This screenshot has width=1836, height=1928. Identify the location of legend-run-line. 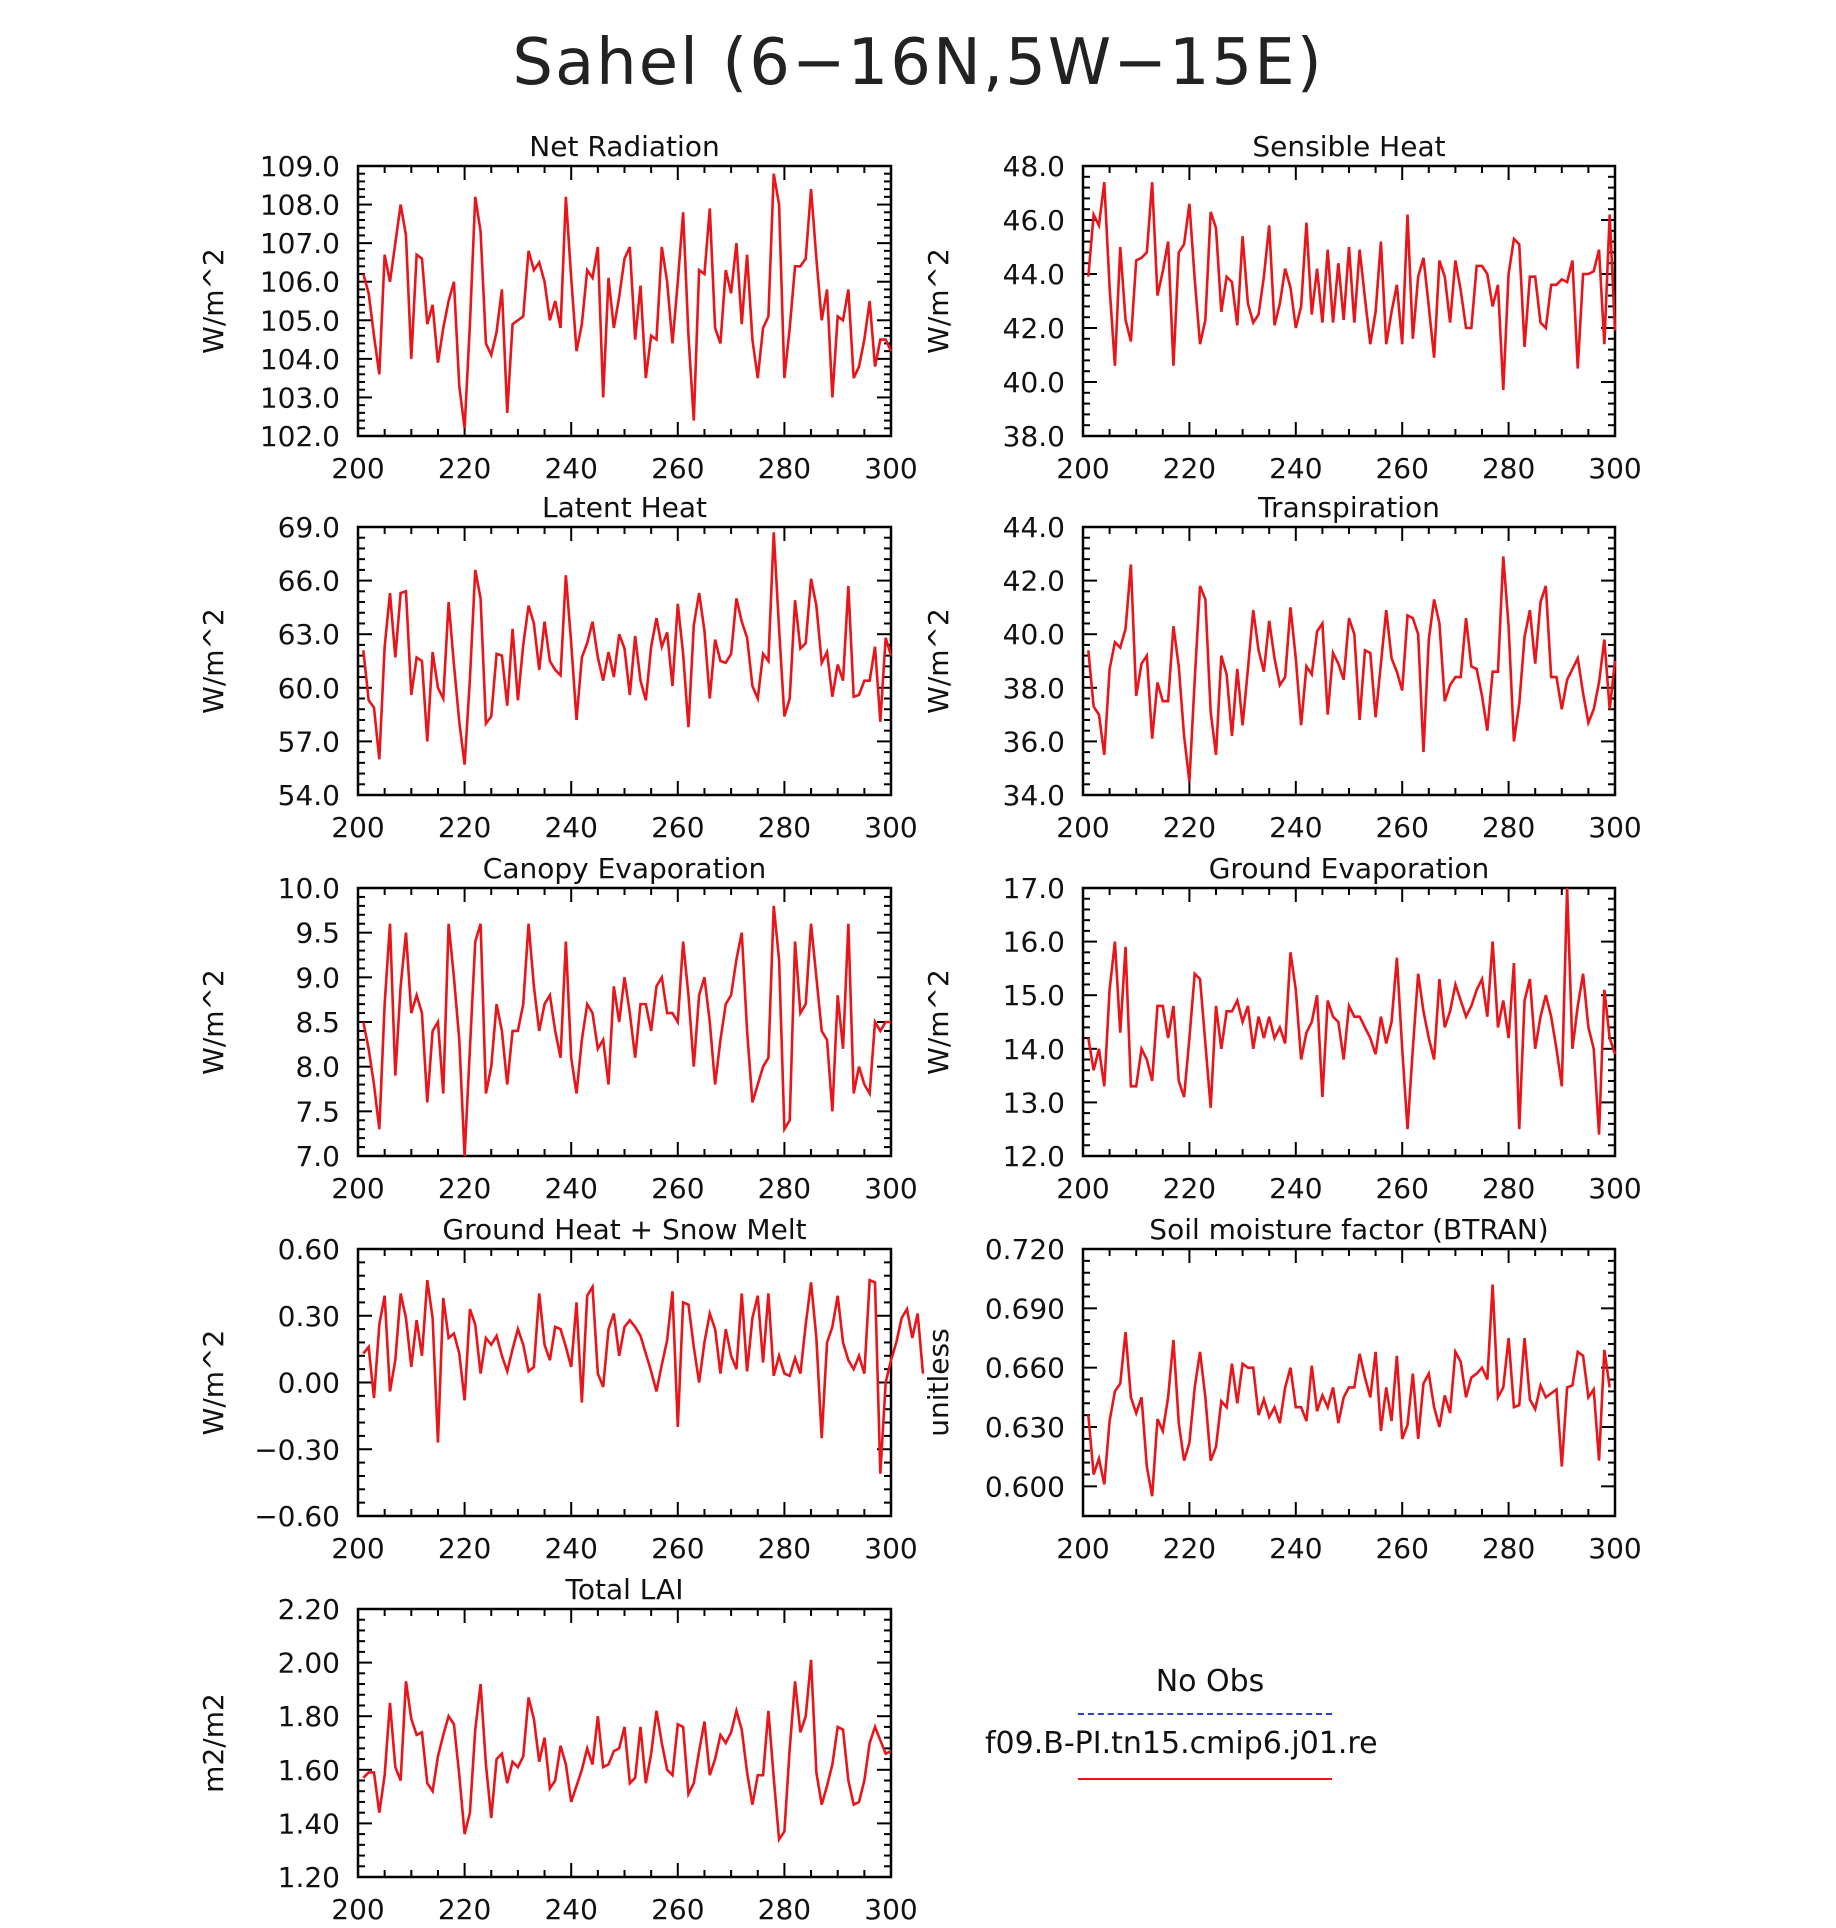
(1205, 1779).